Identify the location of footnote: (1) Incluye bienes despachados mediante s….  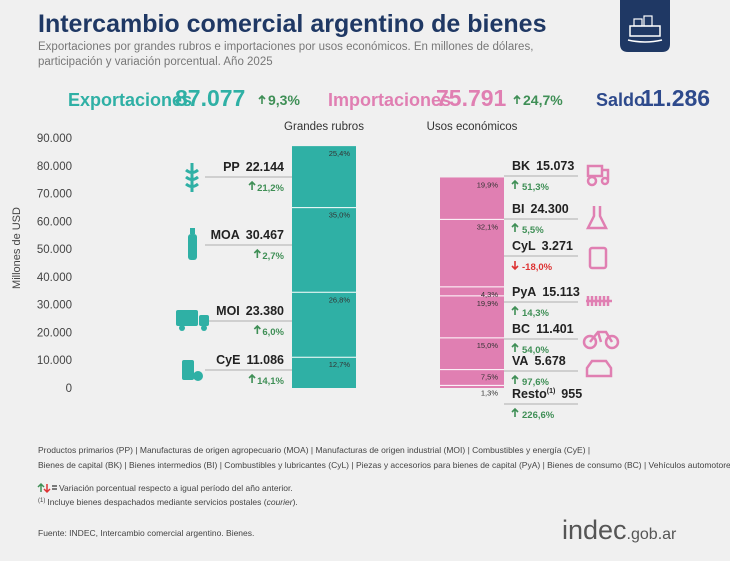
(168, 502).